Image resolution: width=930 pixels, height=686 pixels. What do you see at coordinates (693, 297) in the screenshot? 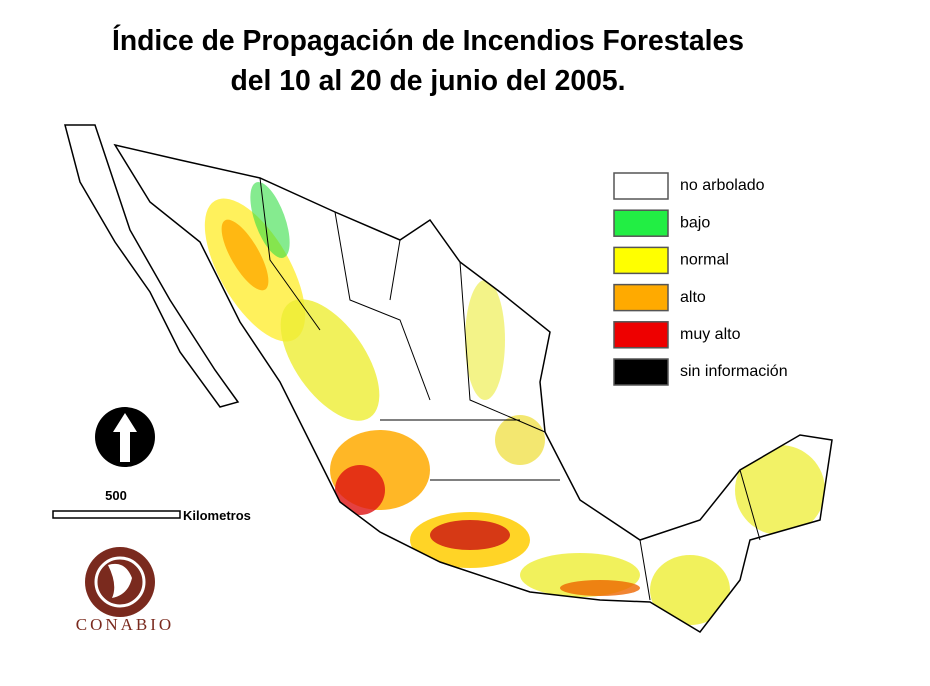
I see `legend-label: alto` at bounding box center [693, 297].